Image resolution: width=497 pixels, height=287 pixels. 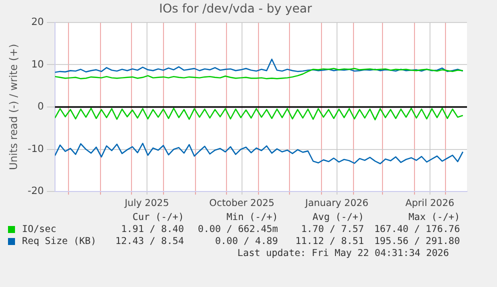 What do you see at coordinates (343, 254) in the screenshot?
I see `text: Last update: Fri May 22 04:31:34 2026` at bounding box center [343, 254].